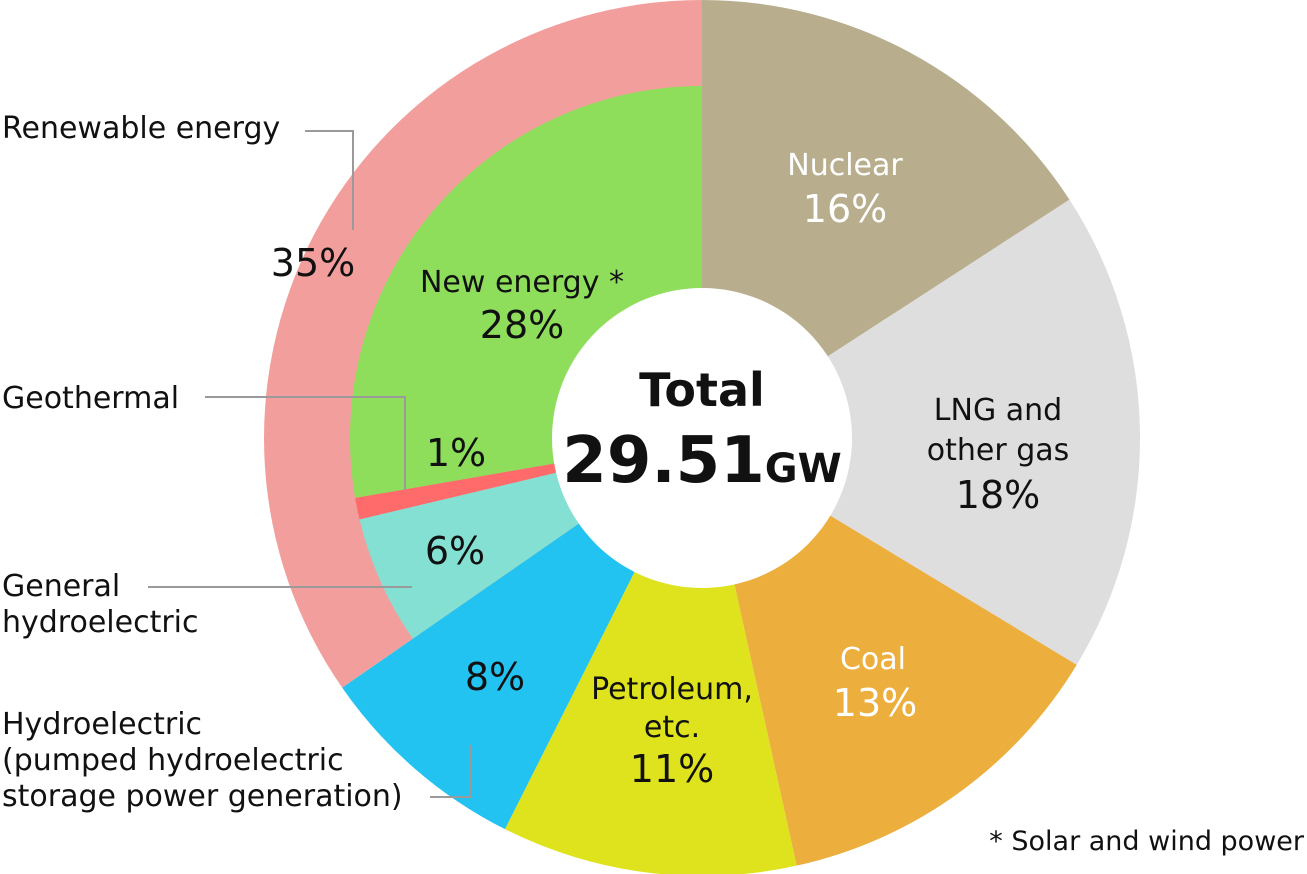 This screenshot has height=874, width=1307. I want to click on label-new-energy: New energy *, so click(522, 282).